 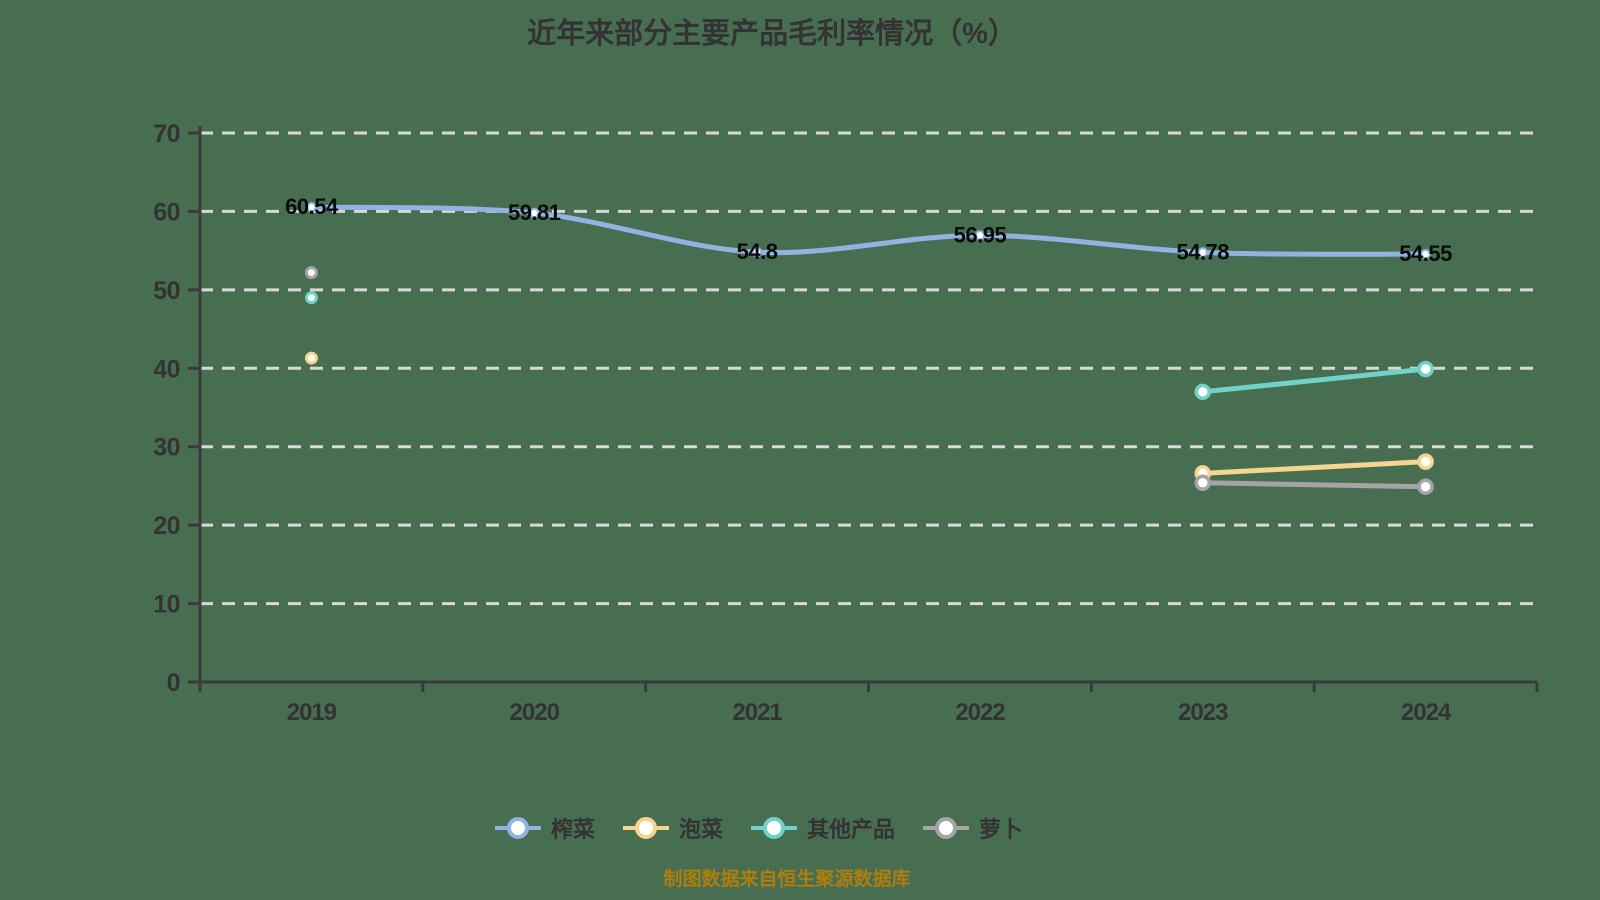 What do you see at coordinates (973, 828) in the screenshot?
I see `legend-item-3: 萝卜` at bounding box center [973, 828].